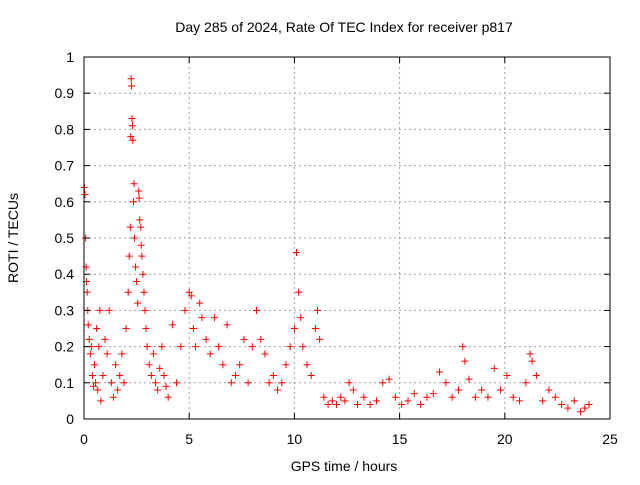 This screenshot has height=485, width=640. Describe the element at coordinates (344, 466) in the screenshot. I see `x-axis-label: GPS time / hours` at that location.